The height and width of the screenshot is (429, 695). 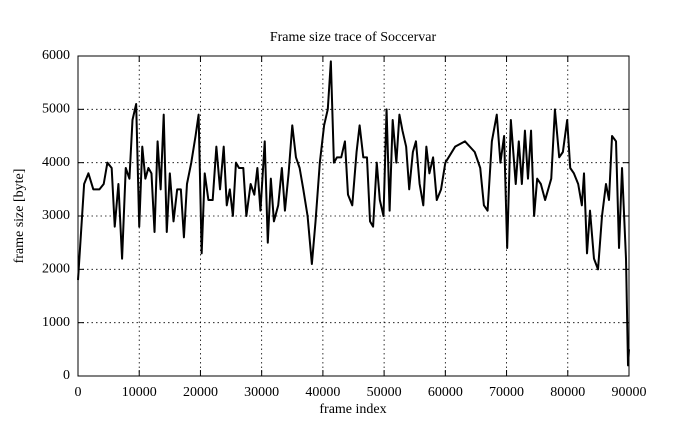 What do you see at coordinates (19, 216) in the screenshot?
I see `y-axis-label: frame size [byte]` at bounding box center [19, 216].